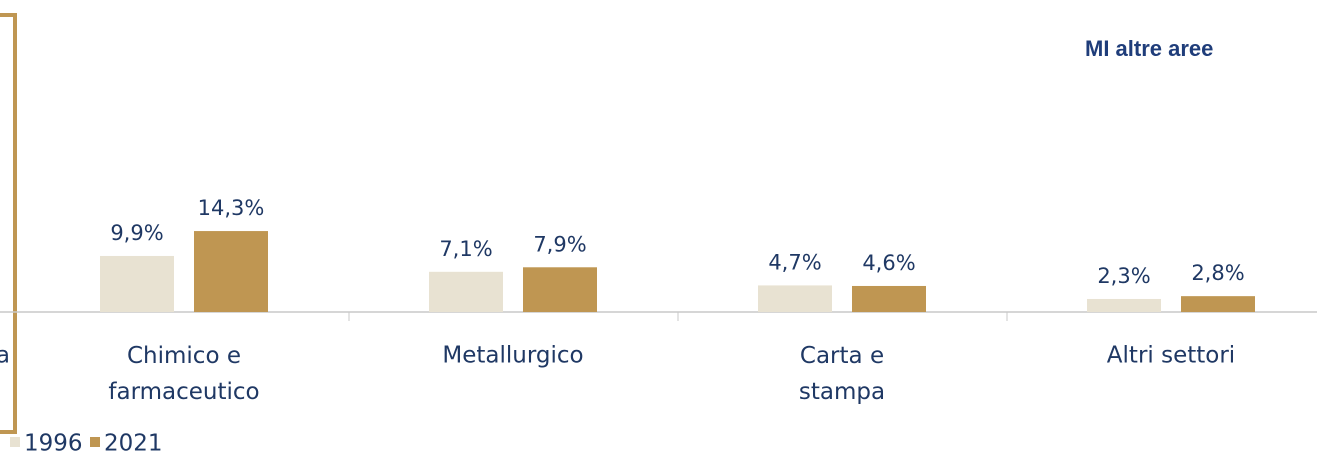 The image size is (1317, 470). I want to click on value-label: 4,6%, so click(888, 263).